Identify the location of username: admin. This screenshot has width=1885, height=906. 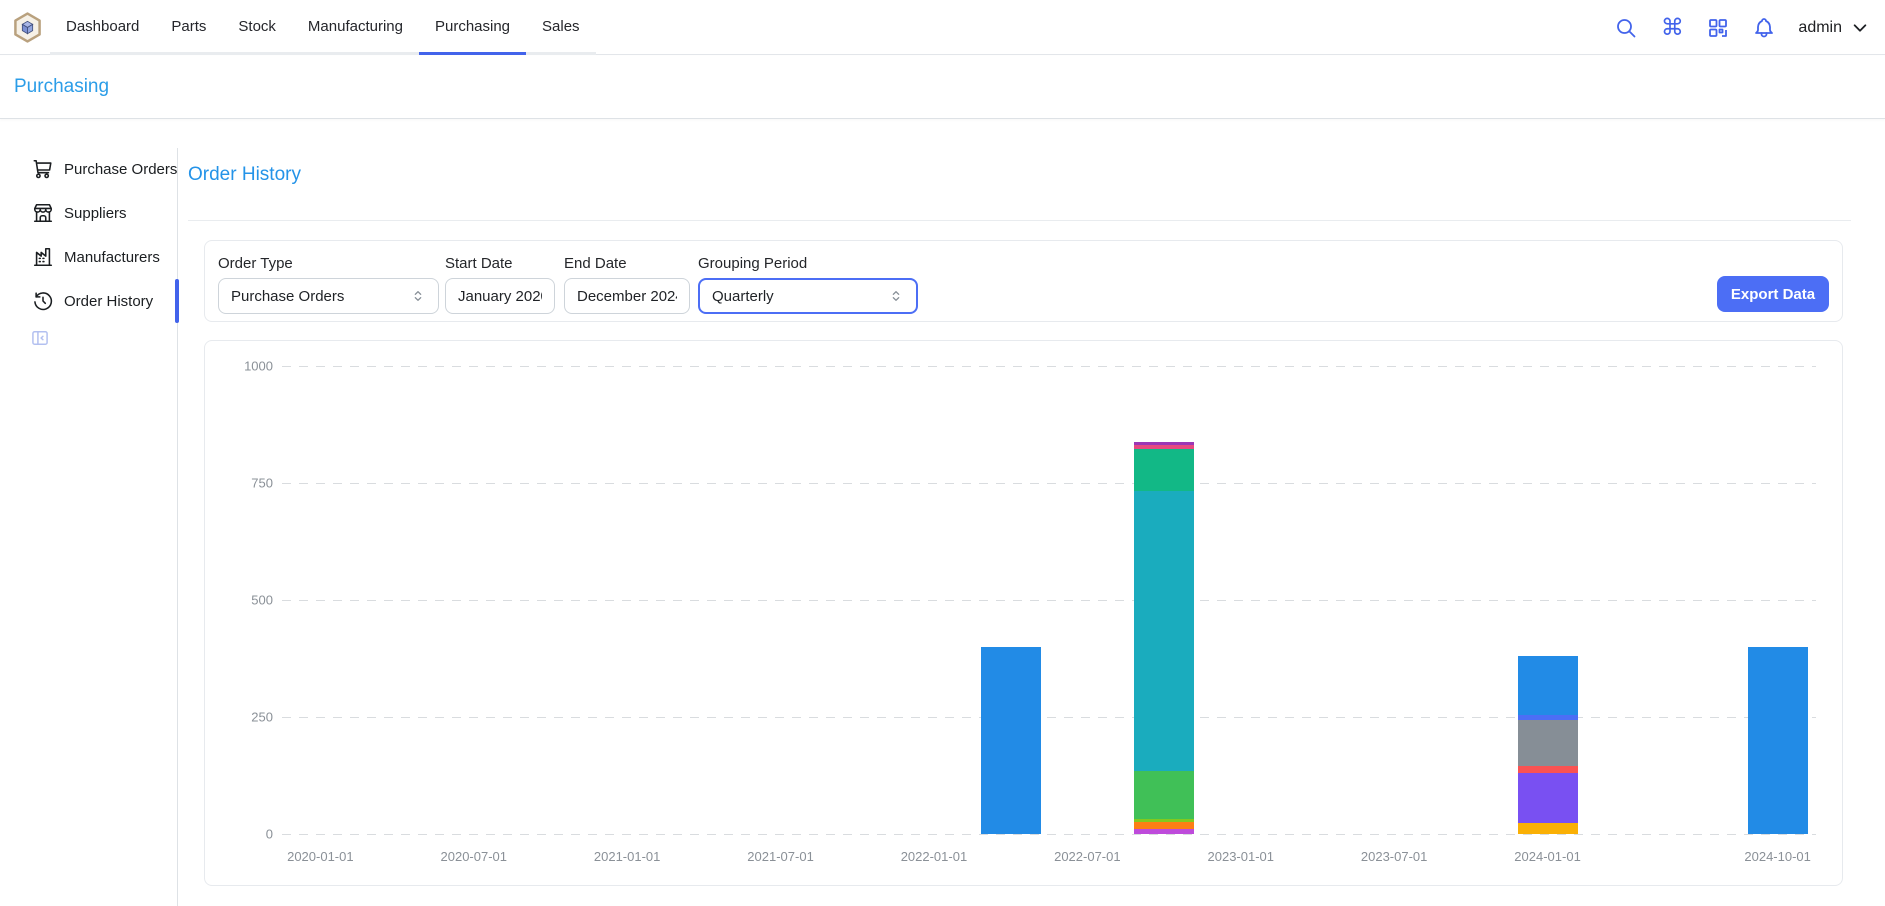
(1820, 27).